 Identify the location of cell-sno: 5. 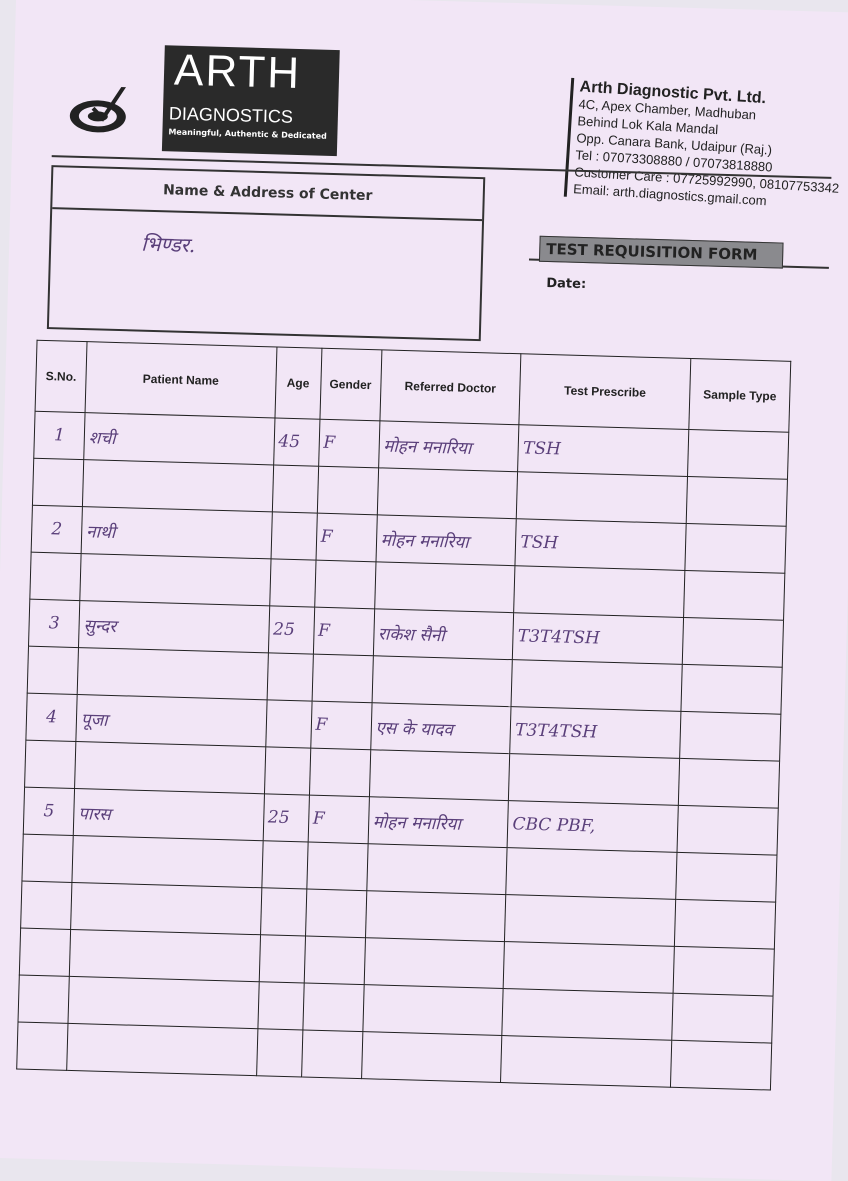
(49, 811).